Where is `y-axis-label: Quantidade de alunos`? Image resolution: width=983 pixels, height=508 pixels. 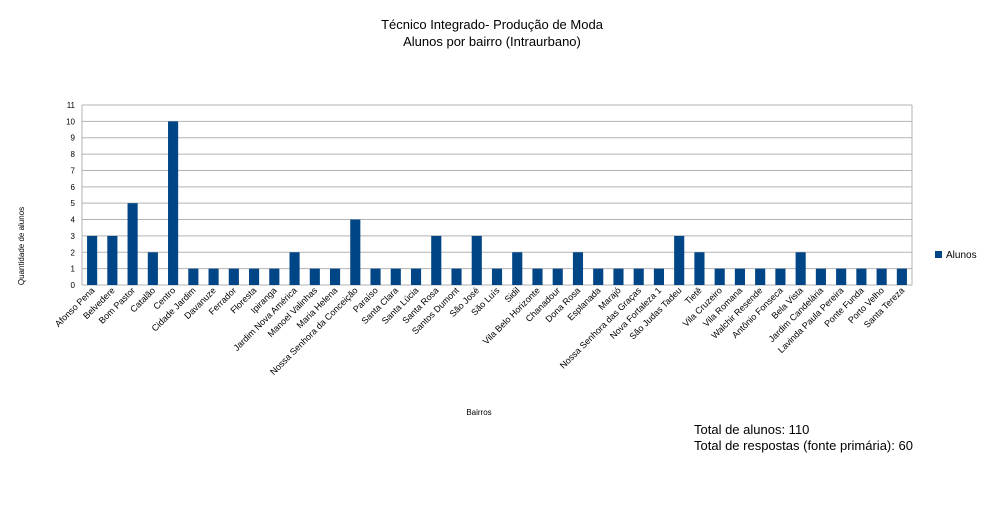
y-axis-label: Quantidade de alunos is located at coordinates (21, 246).